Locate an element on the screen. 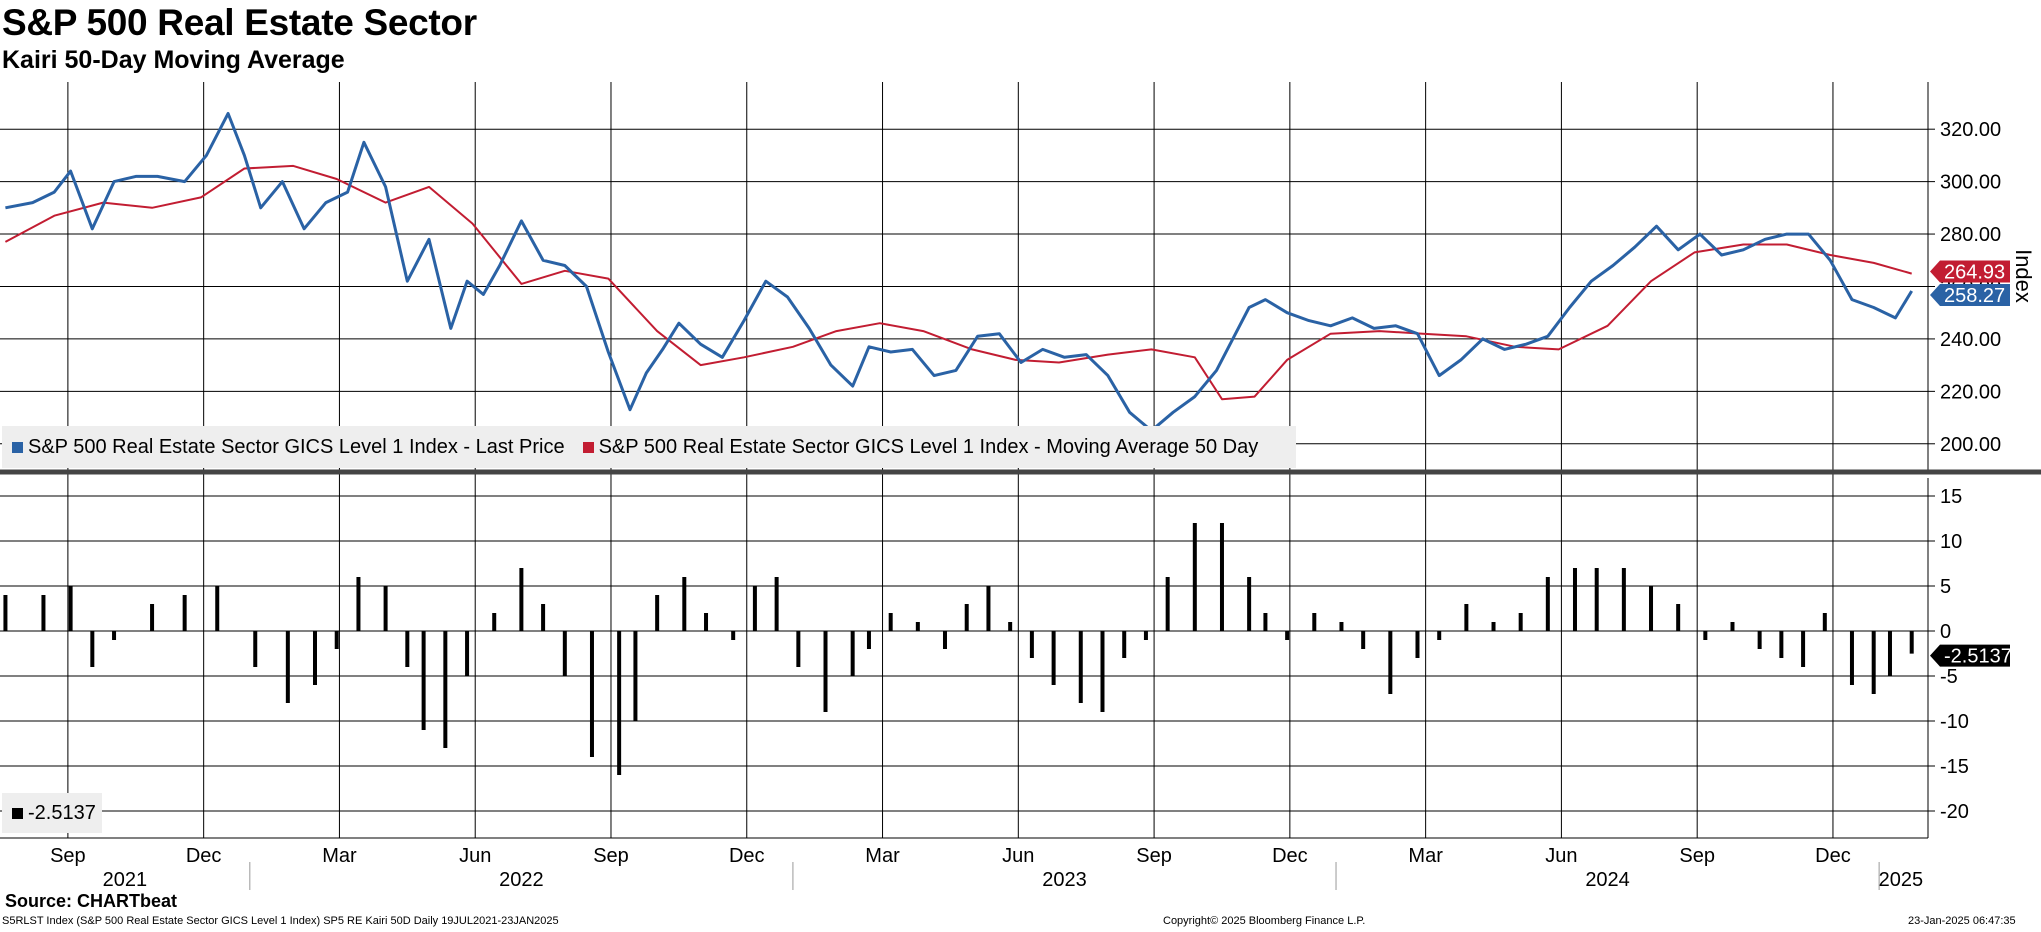  chart-title: S&P 500 Real Estate Sector is located at coordinates (239, 22).